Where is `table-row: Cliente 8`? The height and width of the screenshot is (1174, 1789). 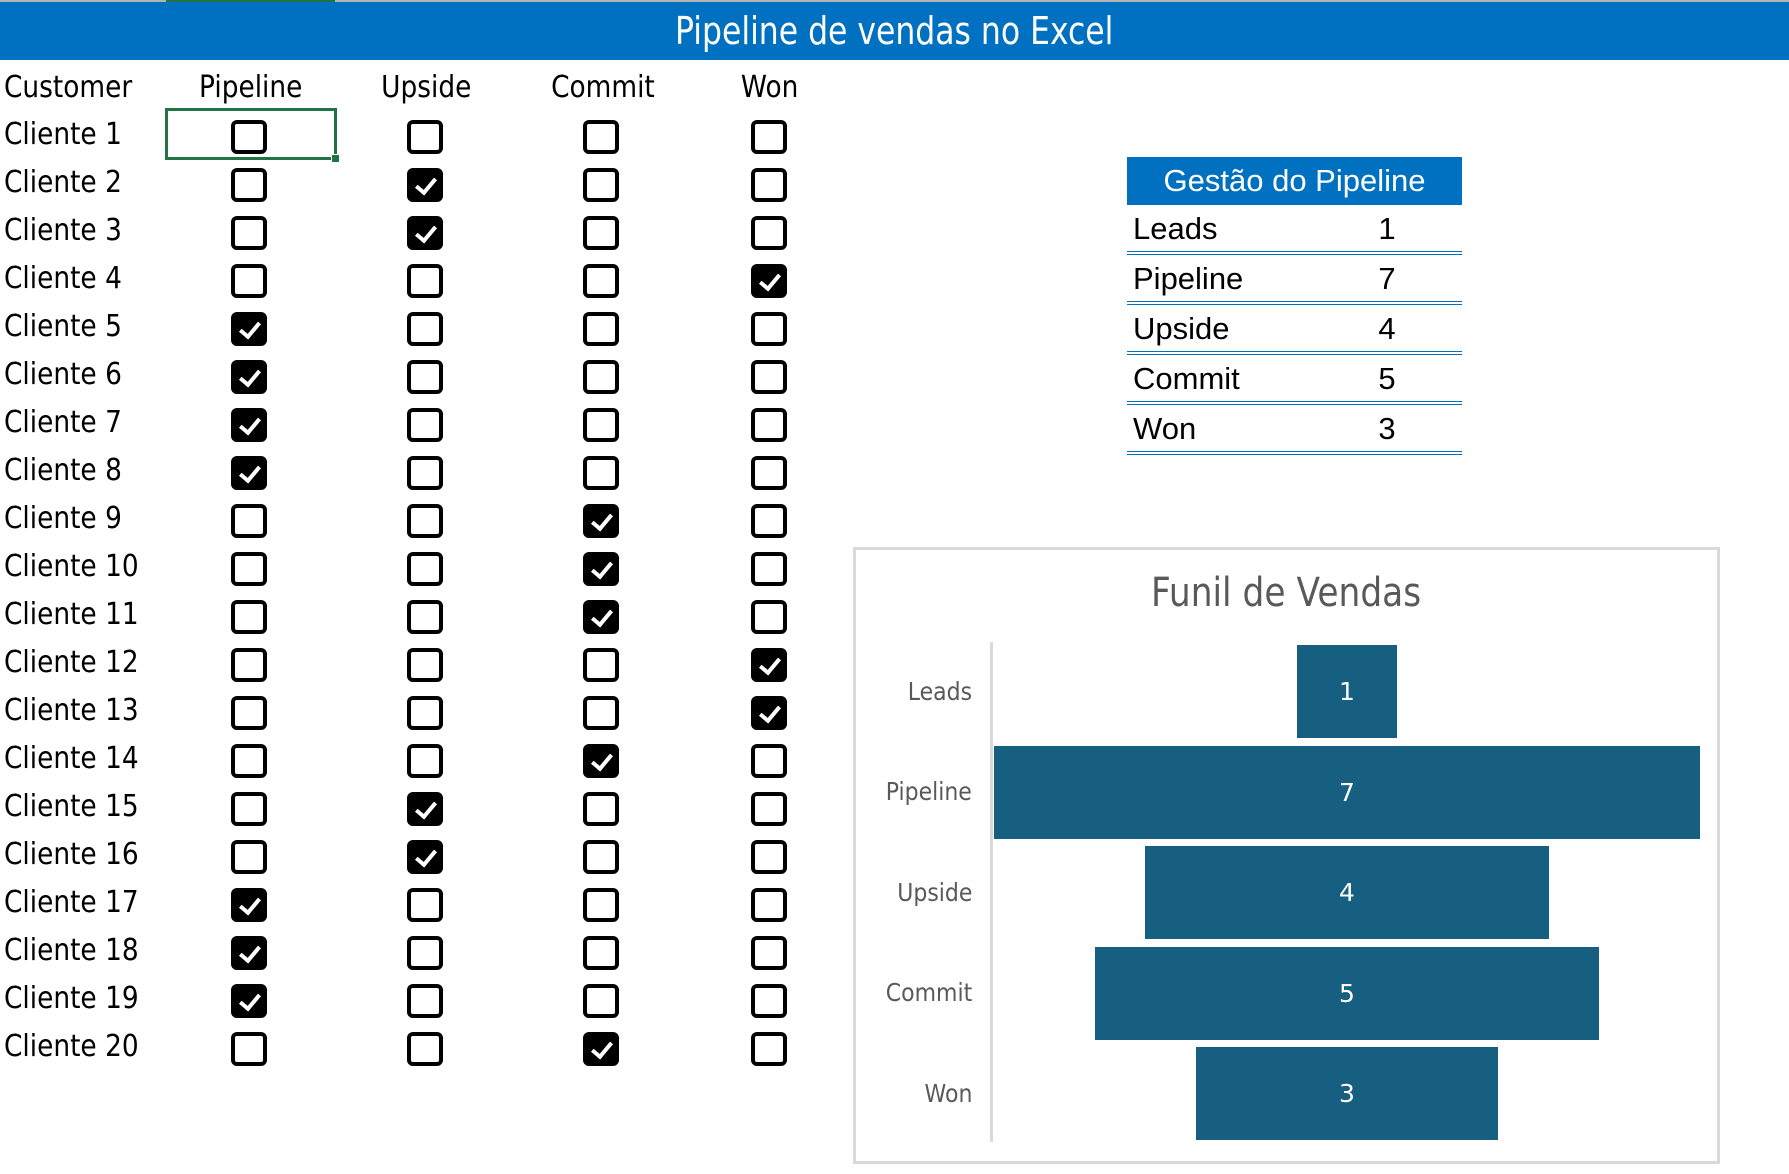 table-row: Cliente 8 is located at coordinates (410, 471).